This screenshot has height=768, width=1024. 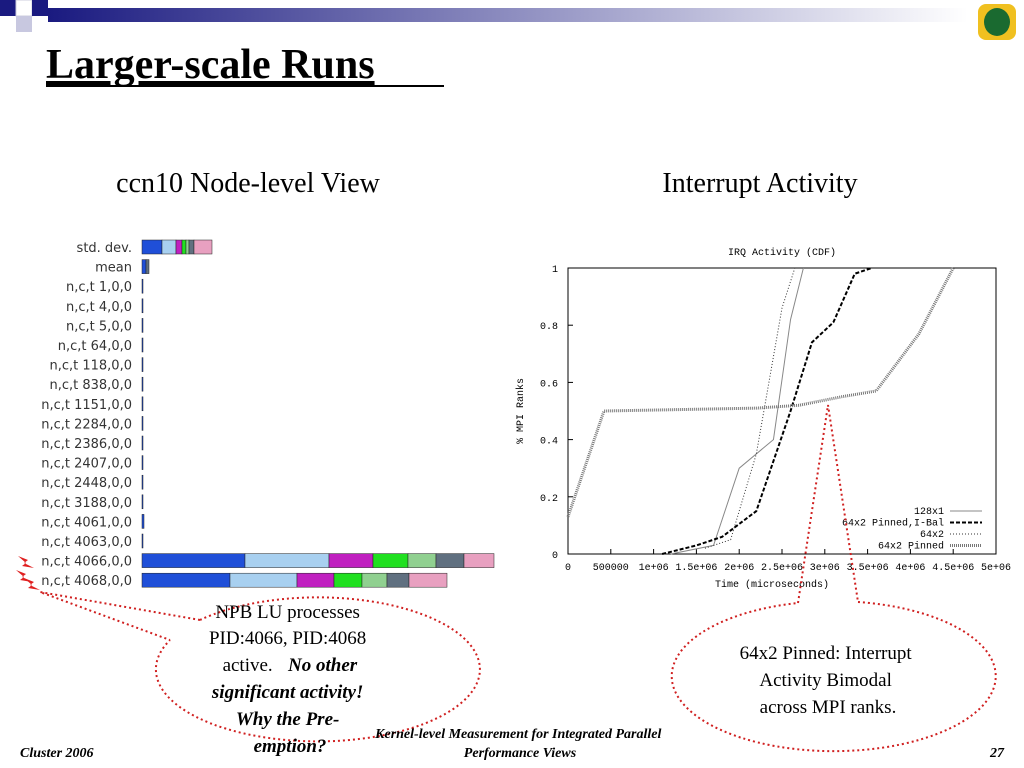 What do you see at coordinates (90, 385) in the screenshot?
I see `category-label: n,c,t 838,0,0` at bounding box center [90, 385].